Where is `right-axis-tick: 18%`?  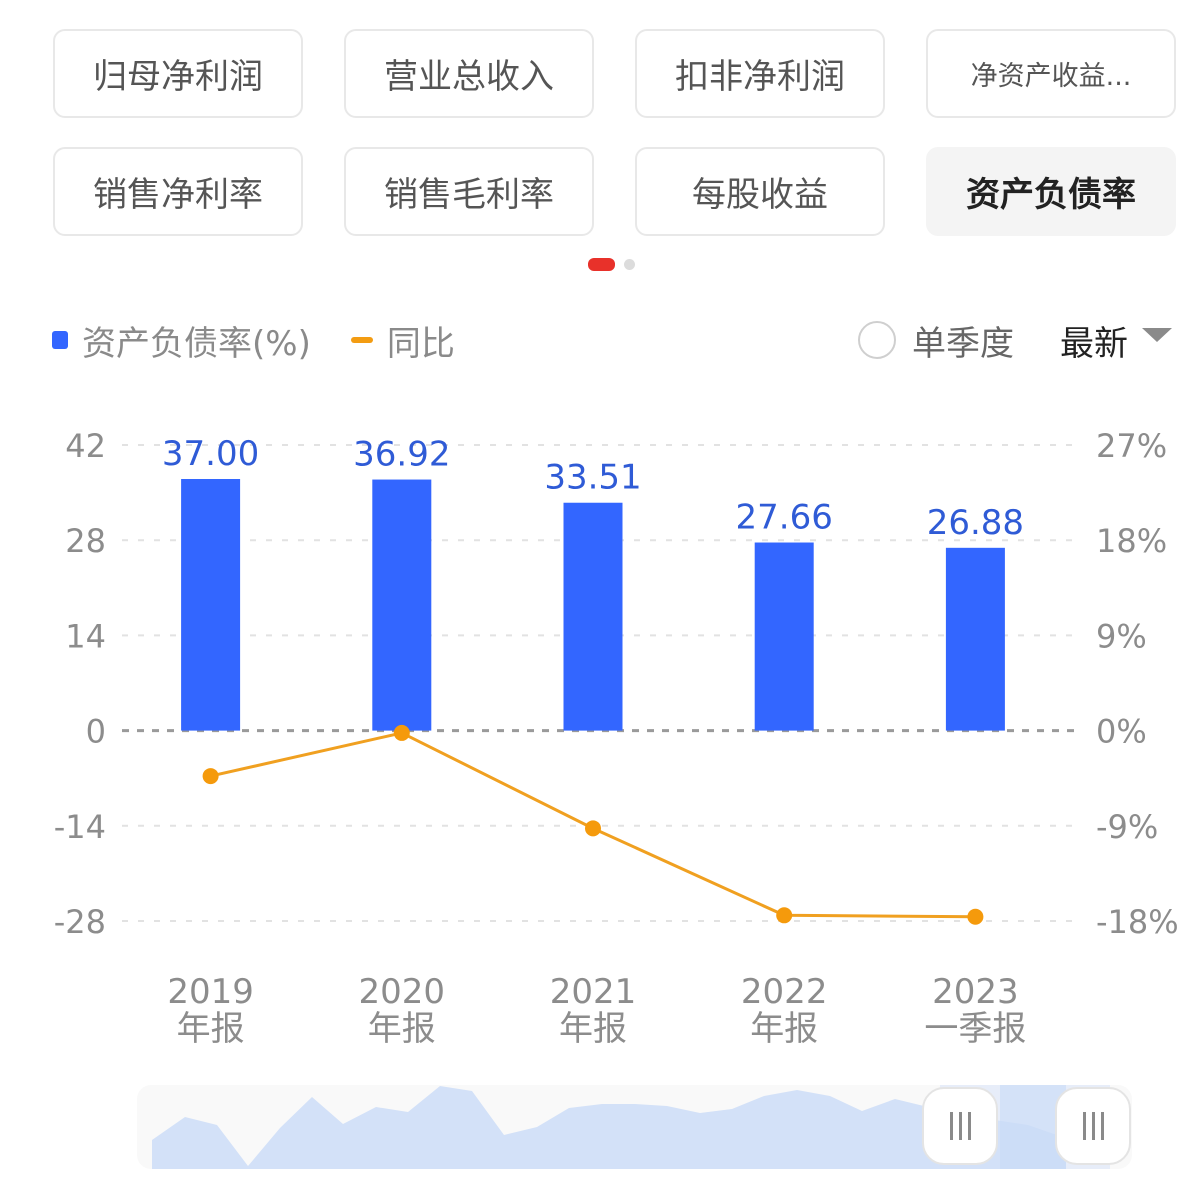 right-axis-tick: 18% is located at coordinates (1131, 541).